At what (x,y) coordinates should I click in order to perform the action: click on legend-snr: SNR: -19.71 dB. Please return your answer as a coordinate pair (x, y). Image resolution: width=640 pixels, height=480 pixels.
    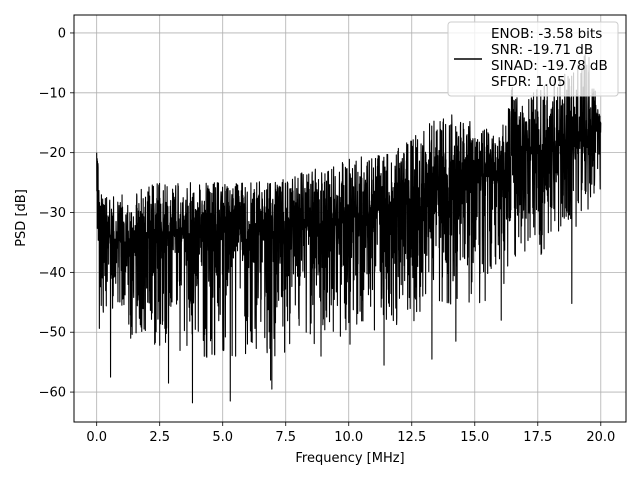
    Looking at the image, I should click on (542, 50).